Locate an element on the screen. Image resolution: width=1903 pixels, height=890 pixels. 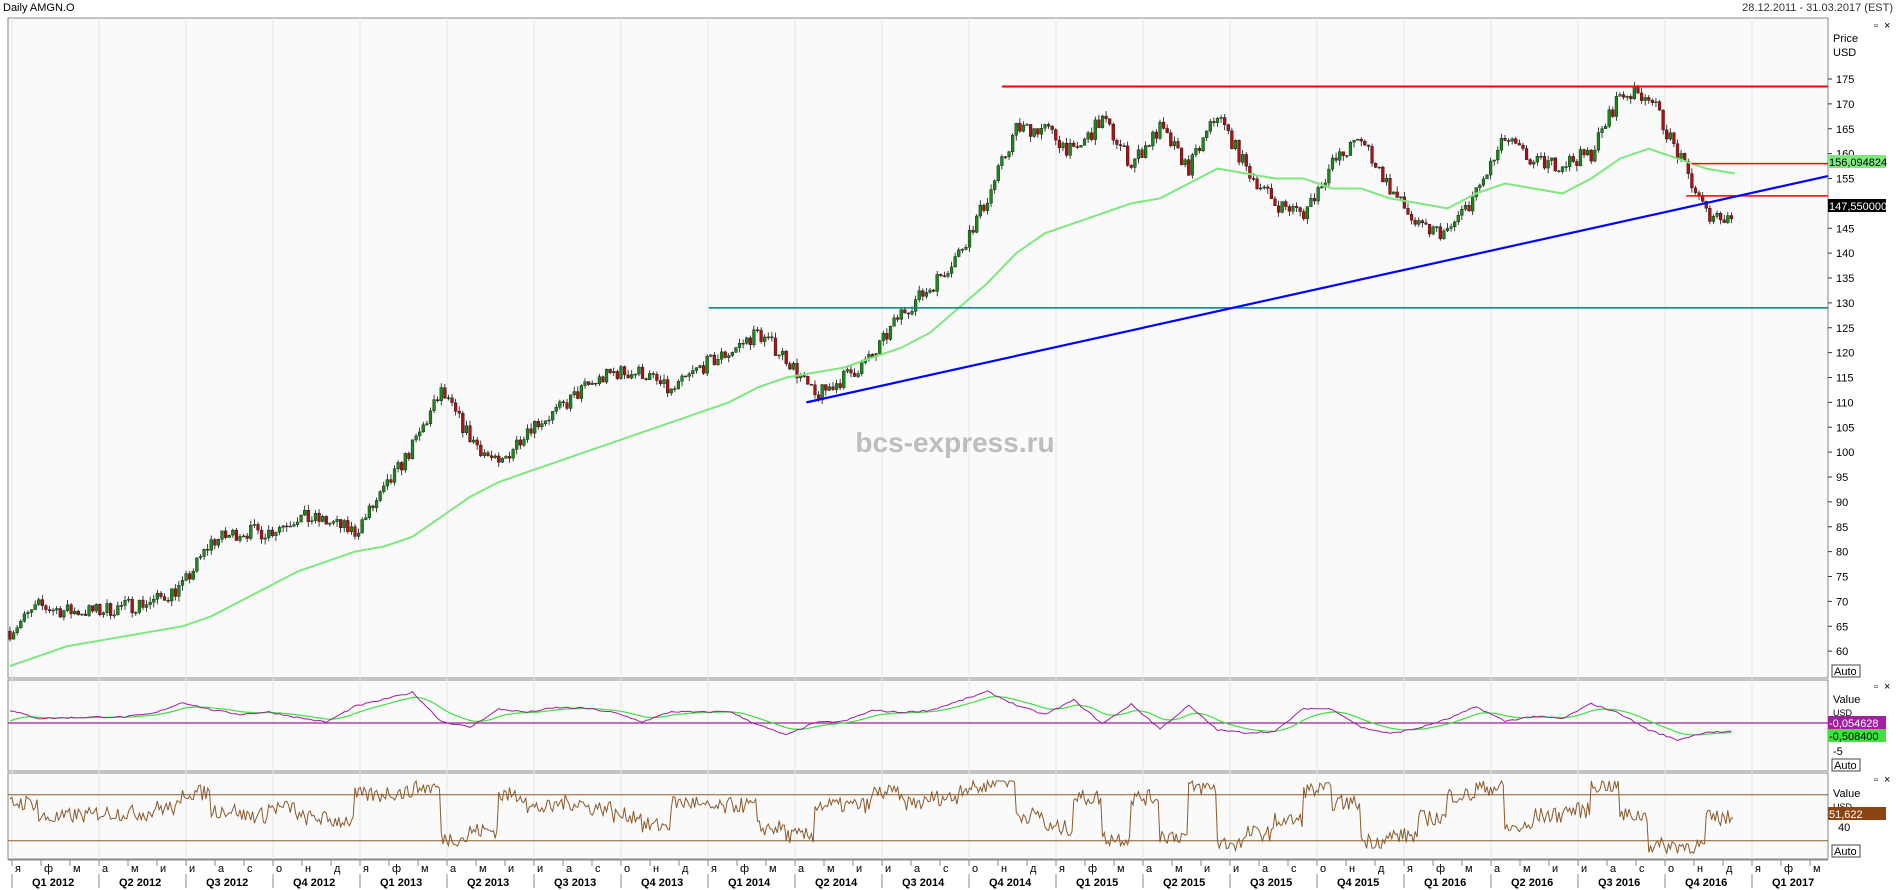
rsi-axis-title: Value is located at coordinates (1846, 794).